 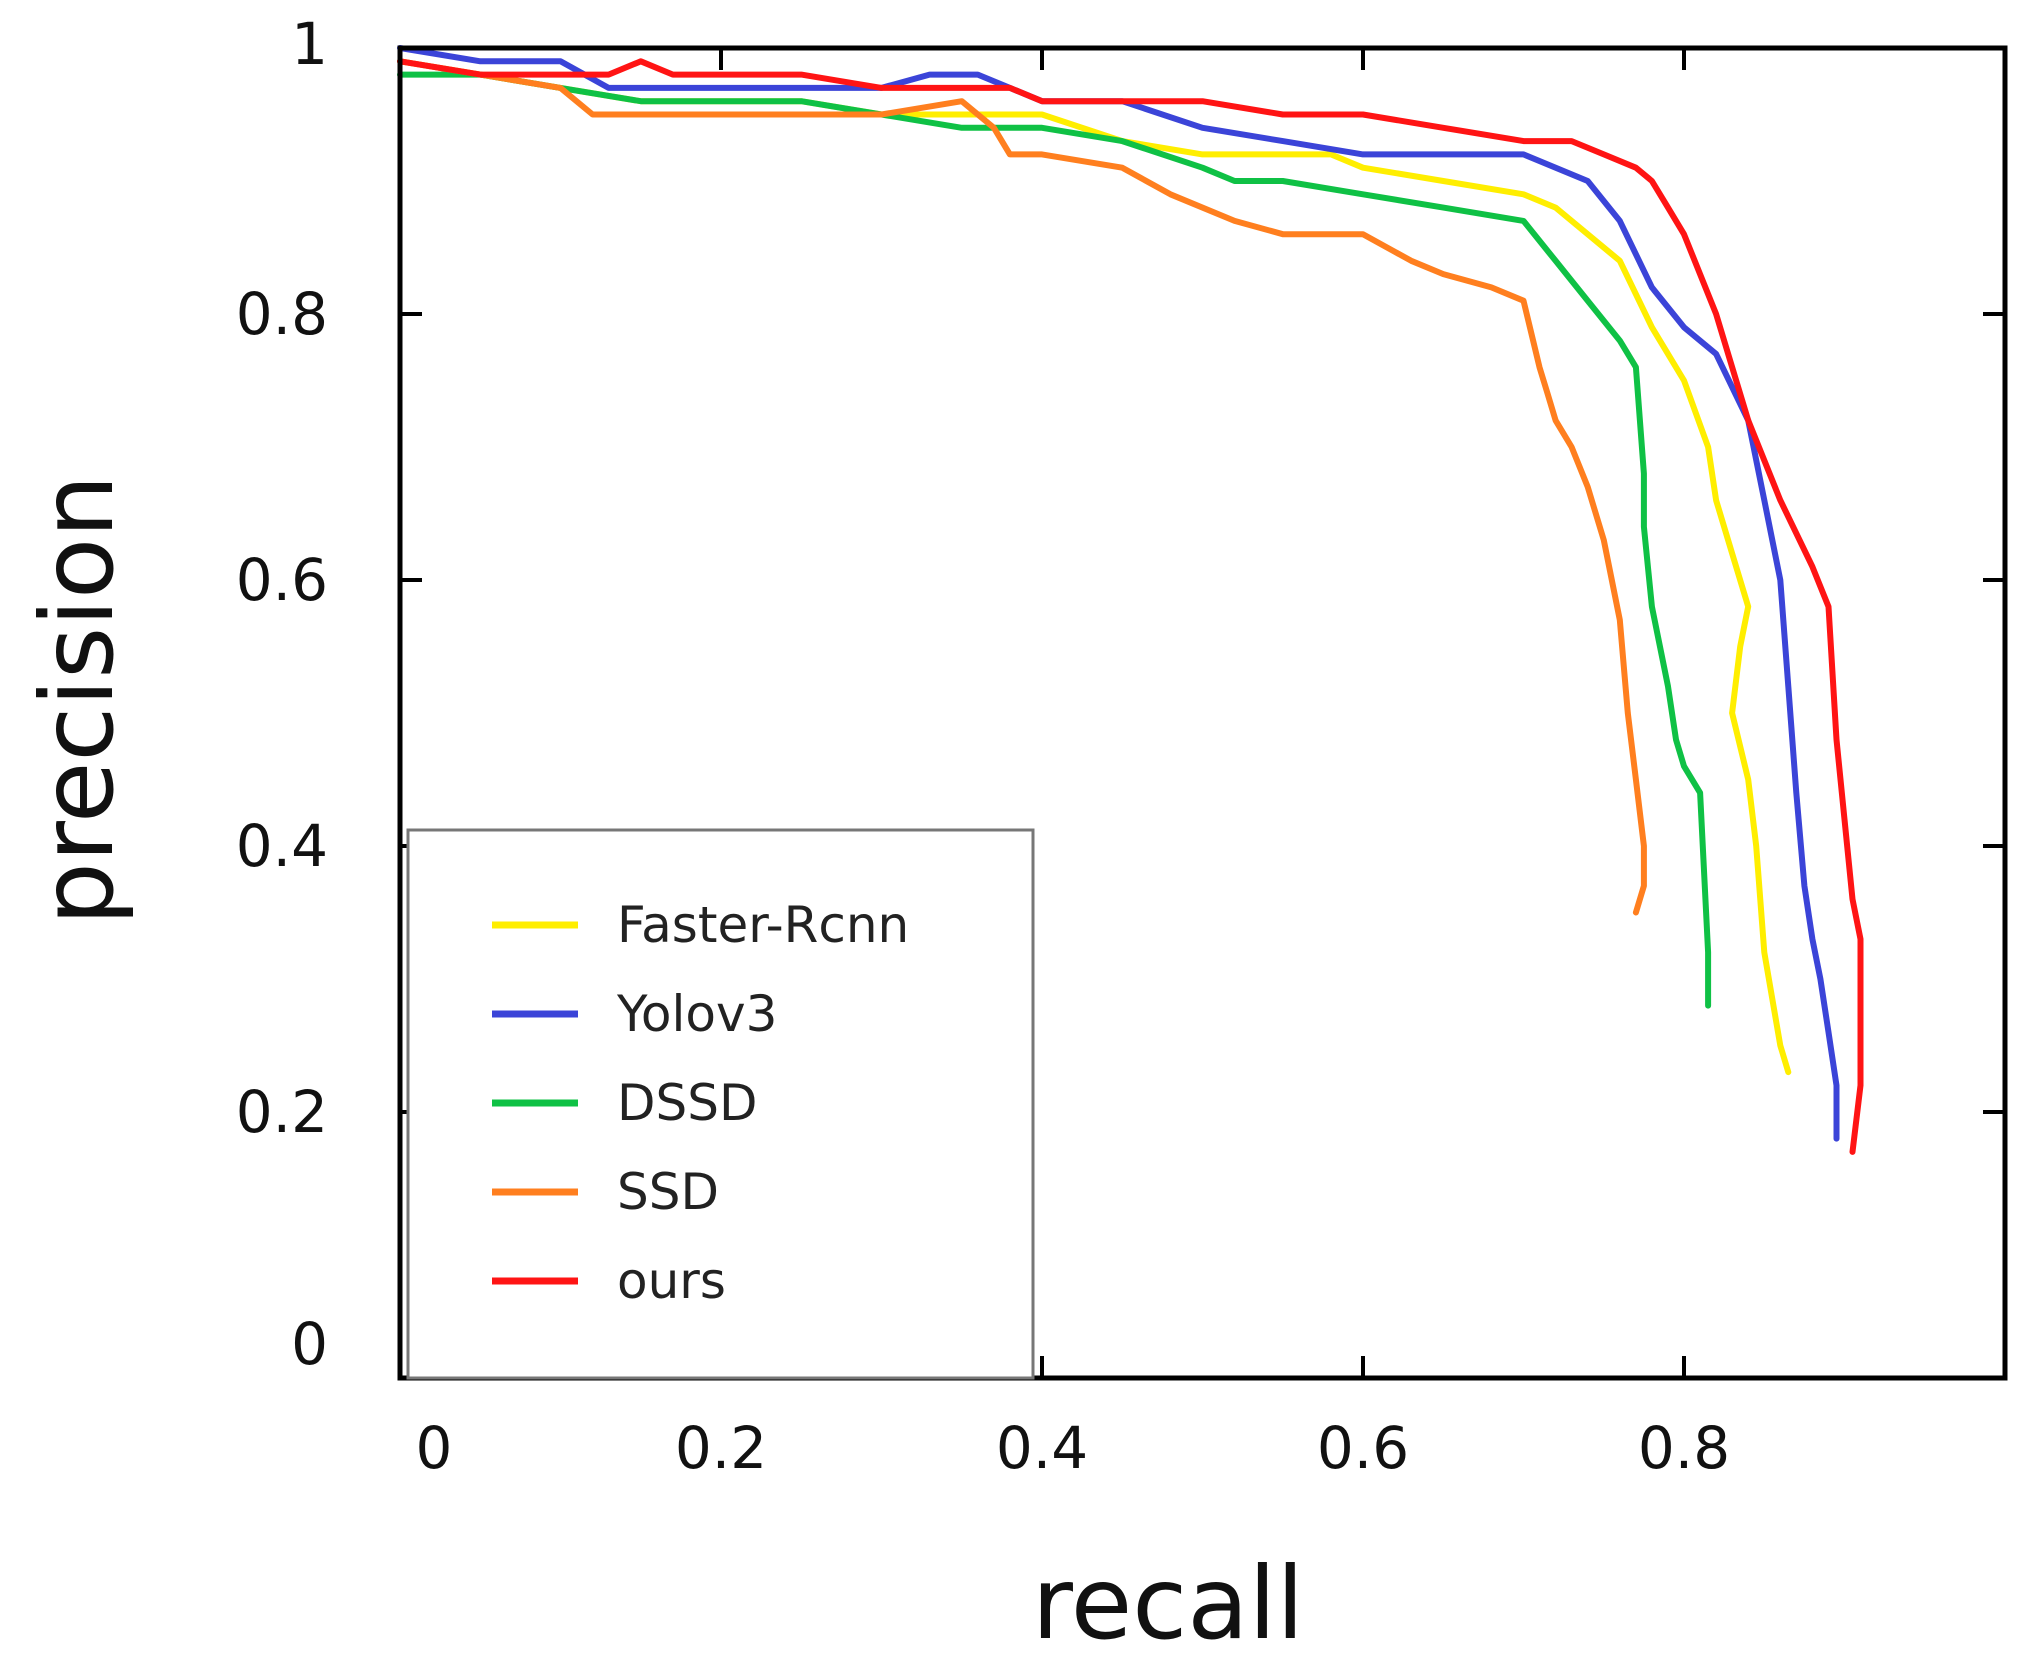 What do you see at coordinates (282, 580) in the screenshot?
I see `y-tick-label-3: 0.6` at bounding box center [282, 580].